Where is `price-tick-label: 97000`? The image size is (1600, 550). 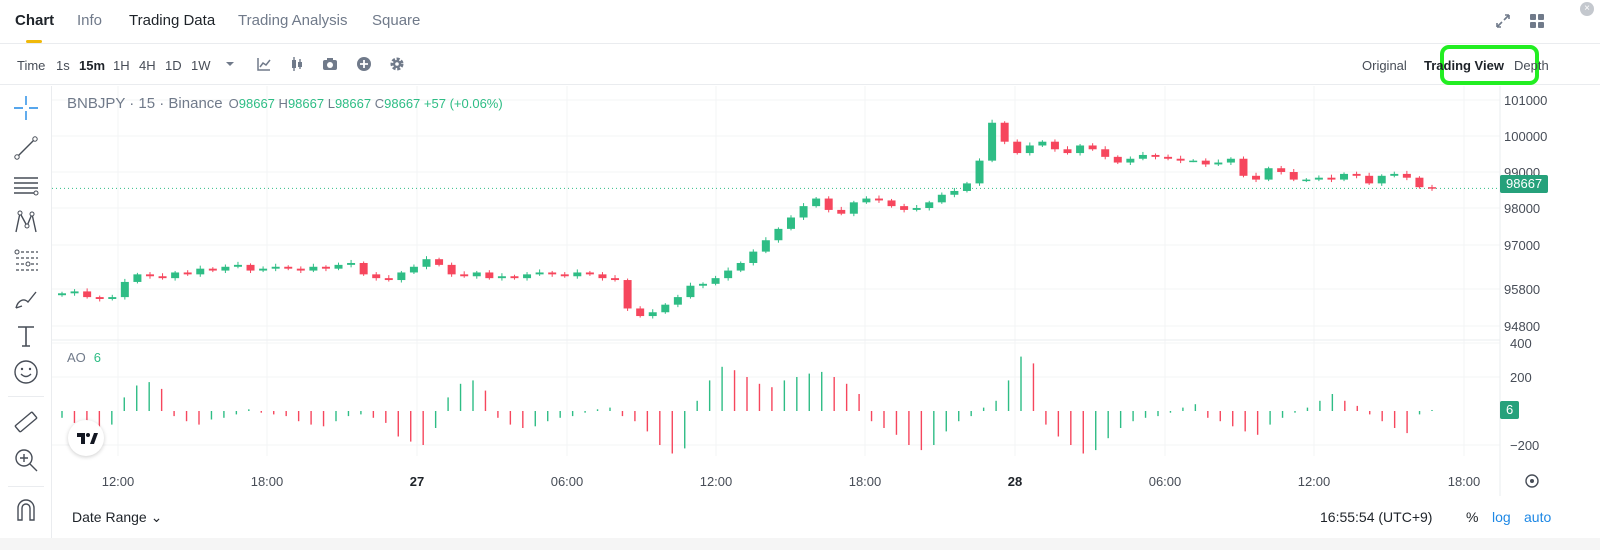
price-tick-label: 97000 is located at coordinates (1522, 245).